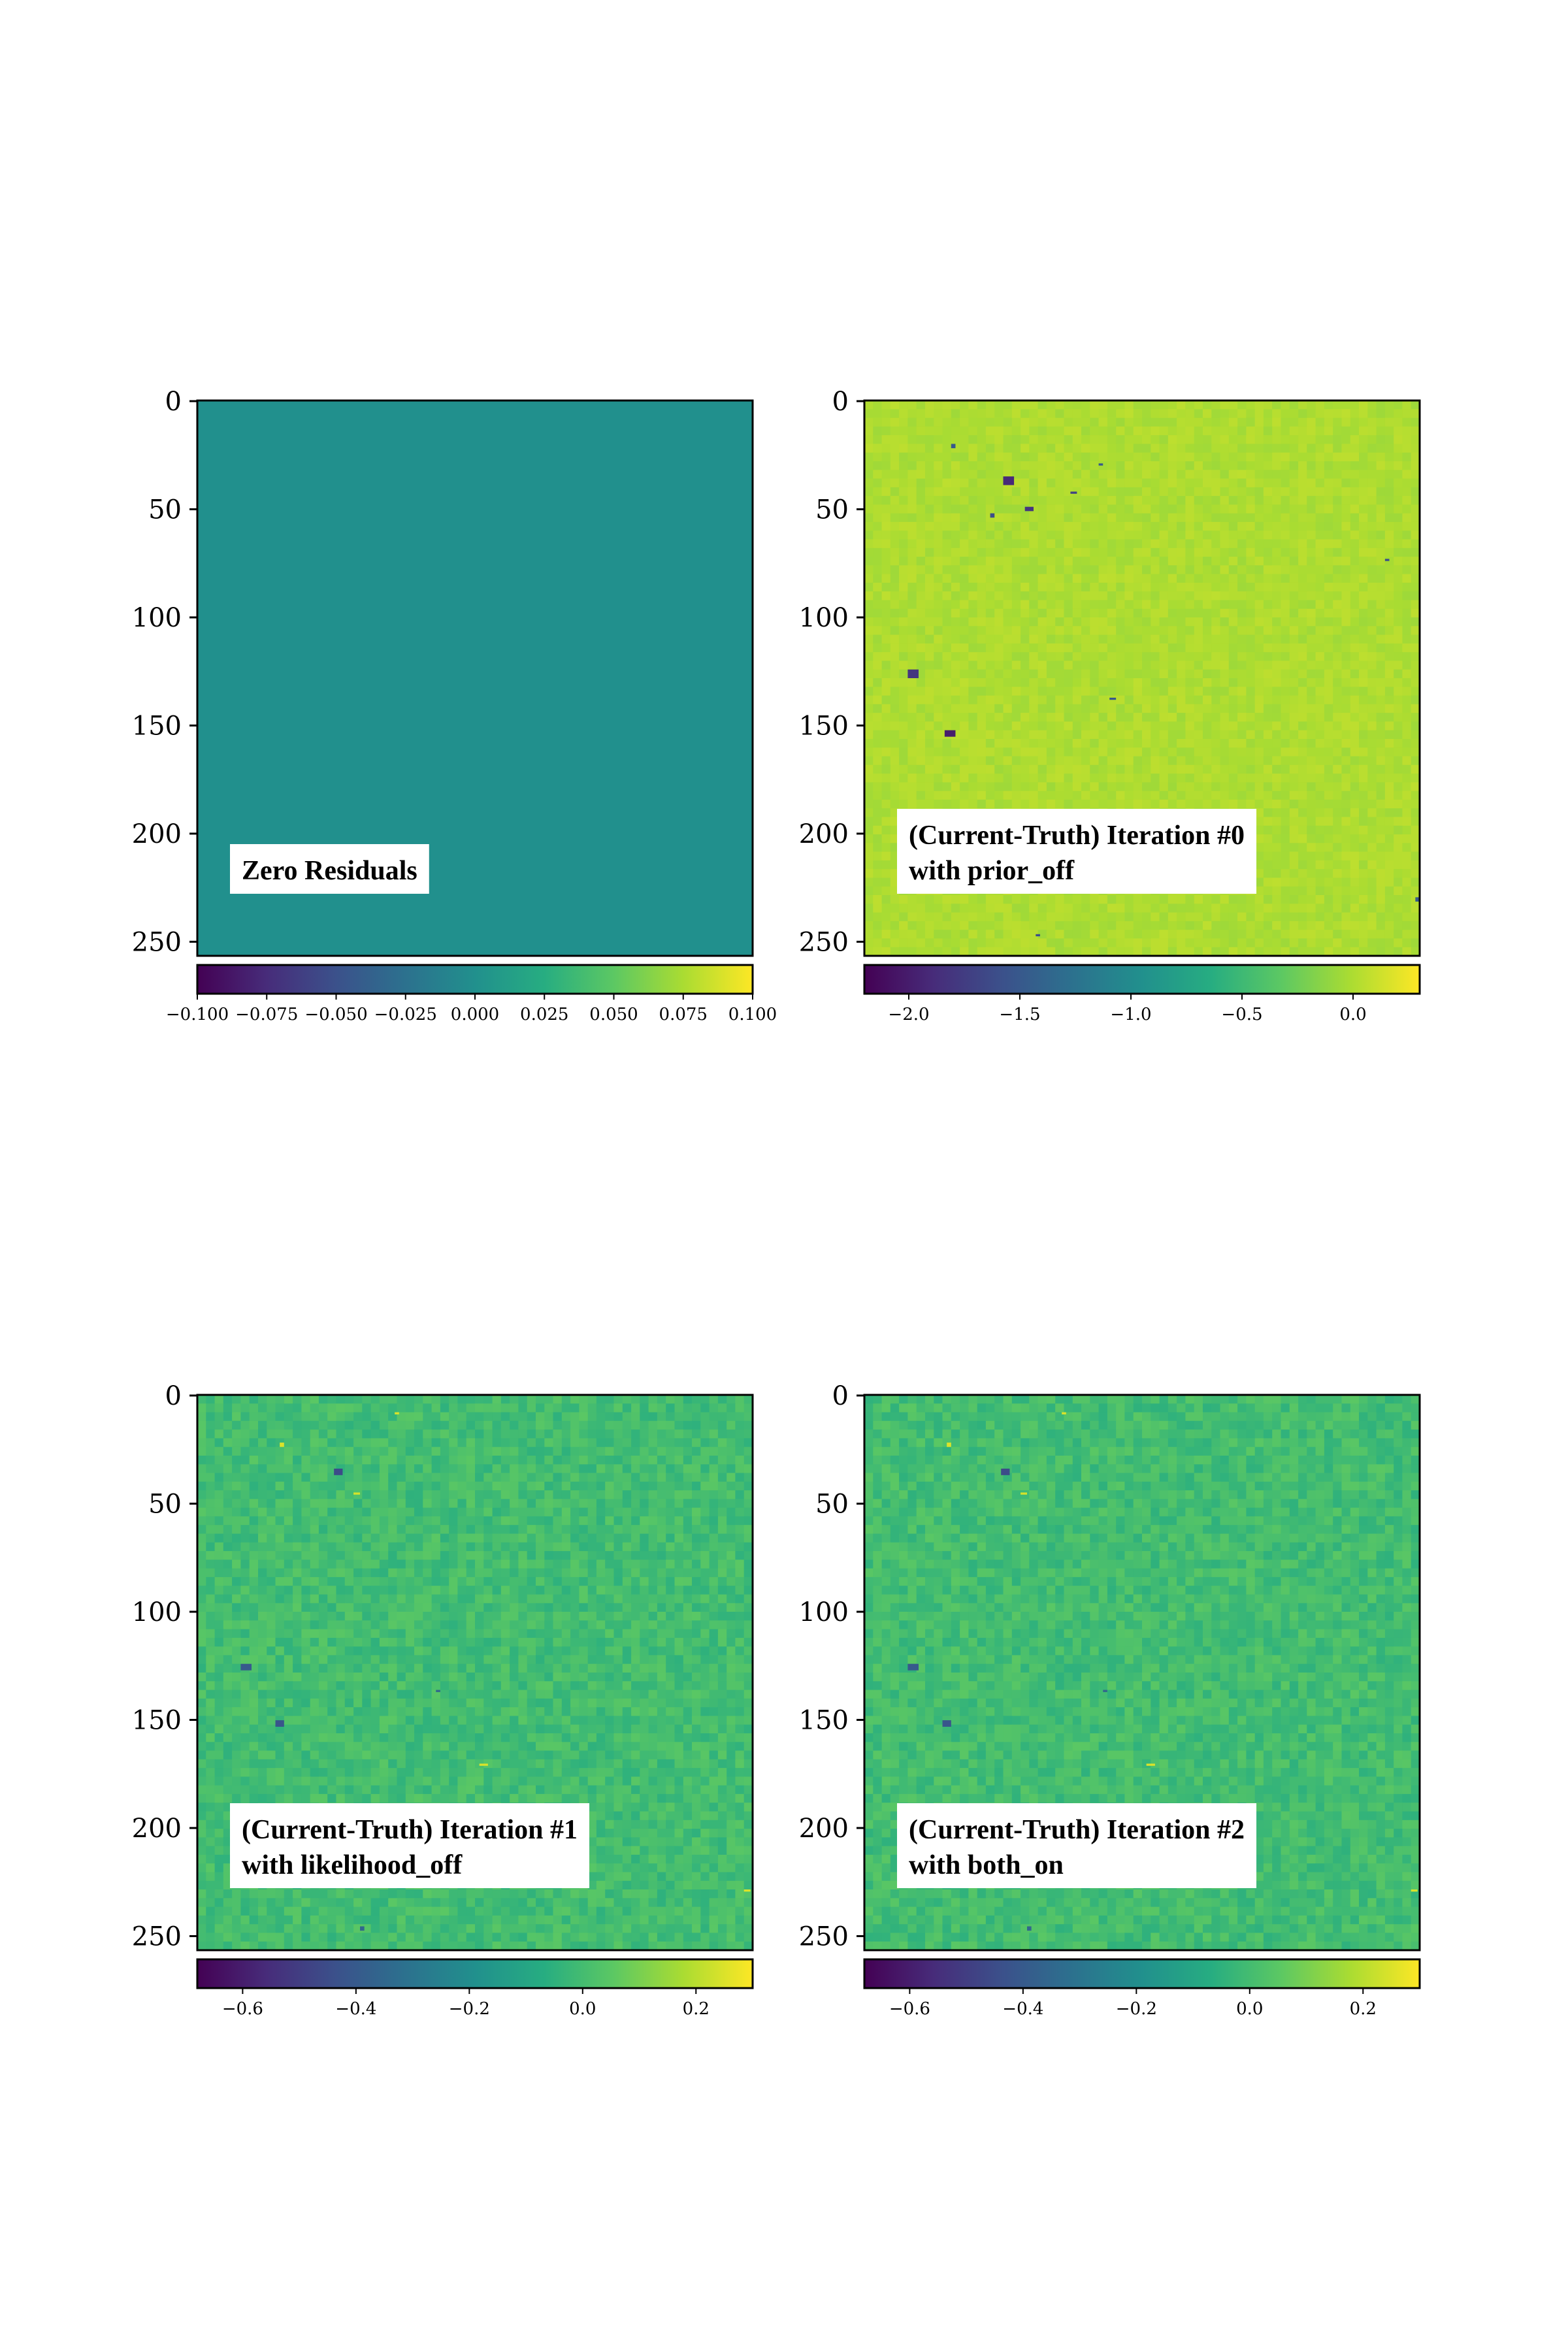 This screenshot has height=2352, width=1568. Describe the element at coordinates (410, 1830) in the screenshot. I see `annotation-text: (Current-Truth) Iteration #1` at that location.